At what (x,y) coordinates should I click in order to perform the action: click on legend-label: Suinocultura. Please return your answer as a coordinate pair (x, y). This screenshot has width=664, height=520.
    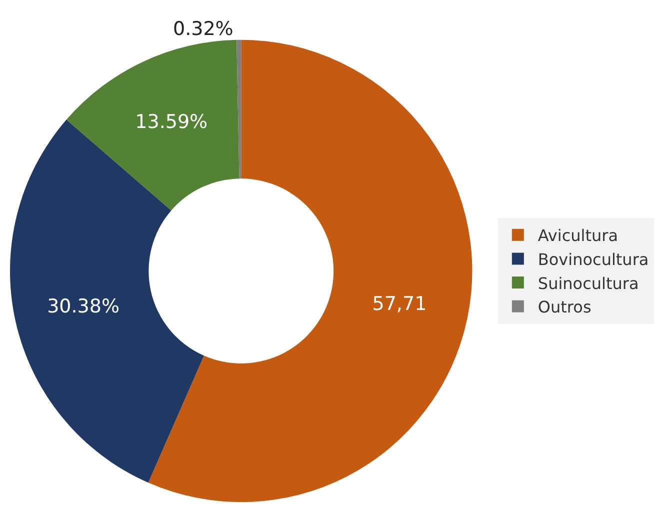
    Looking at the image, I should click on (588, 283).